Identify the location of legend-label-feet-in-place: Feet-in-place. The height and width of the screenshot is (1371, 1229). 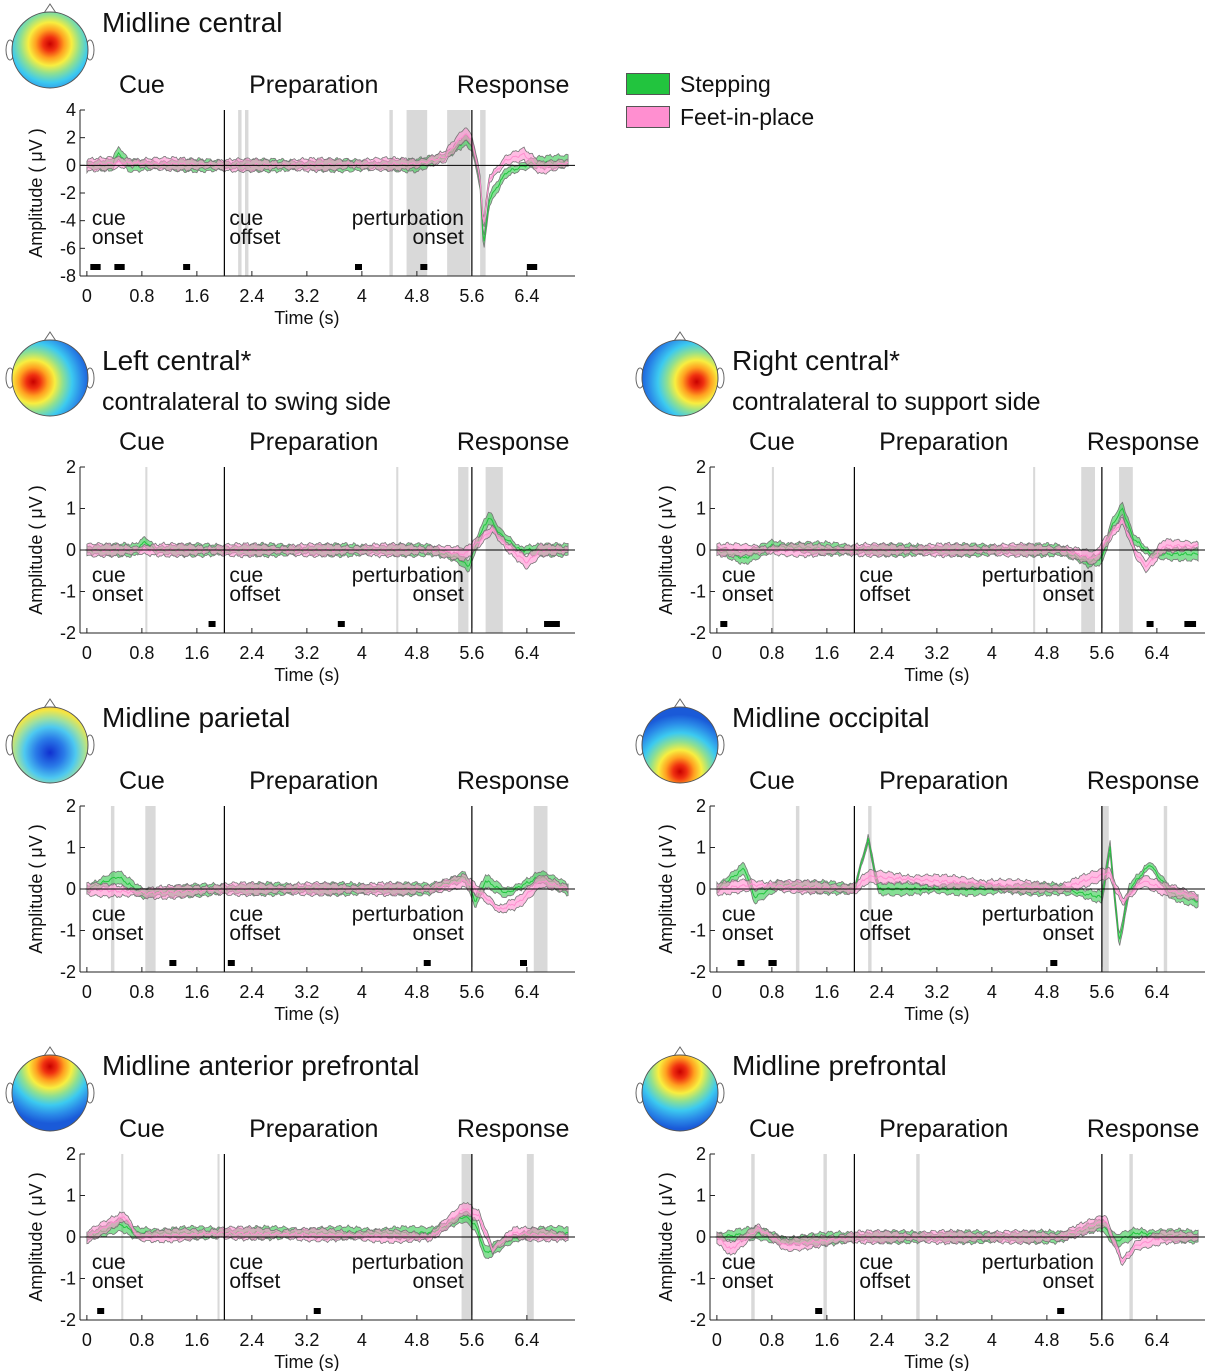
(747, 117).